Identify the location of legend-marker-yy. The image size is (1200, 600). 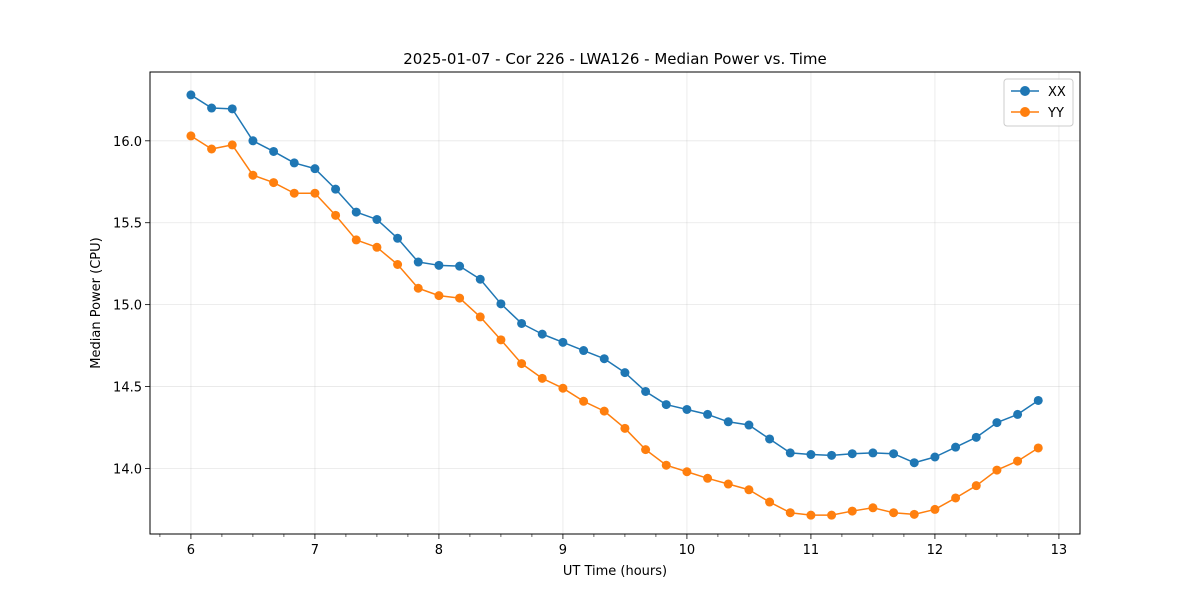
(1025, 112).